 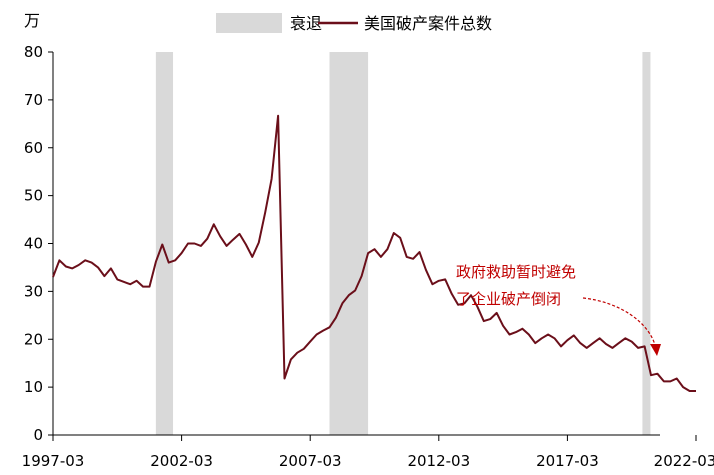 What do you see at coordinates (567, 461) in the screenshot?
I see `x-tick-label: 2017-03` at bounding box center [567, 461].